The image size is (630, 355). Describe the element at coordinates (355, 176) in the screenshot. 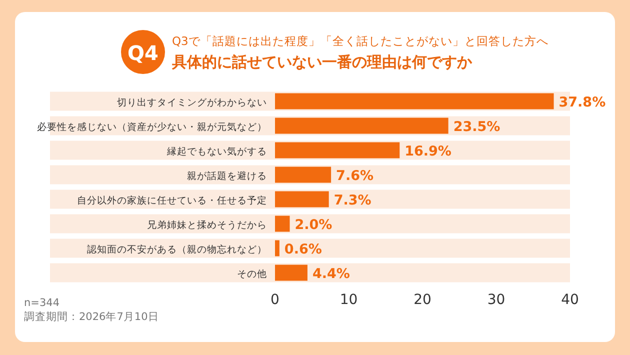

I see `data-label: 7.6%` at that location.